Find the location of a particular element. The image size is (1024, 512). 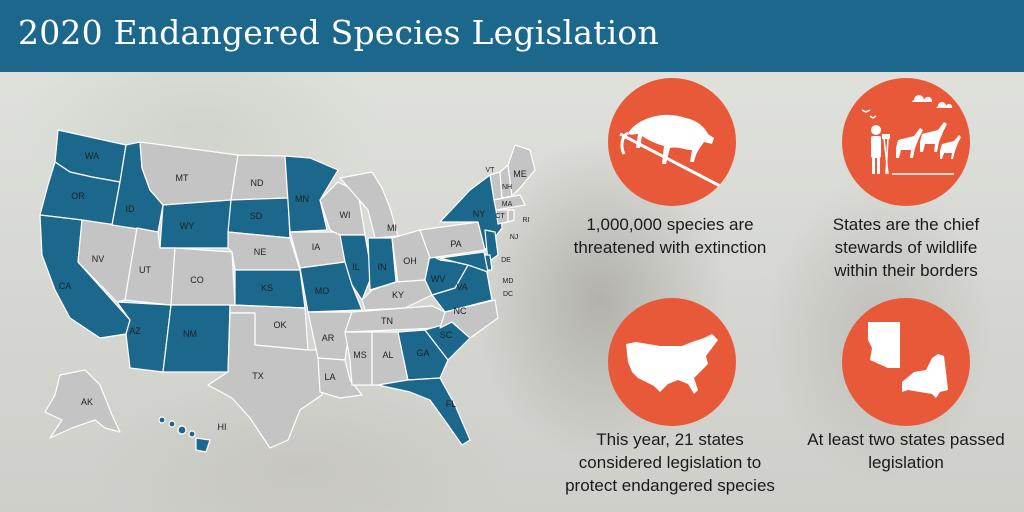

header-bar: 2020 Endangered Species Legislation is located at coordinates (512, 36).